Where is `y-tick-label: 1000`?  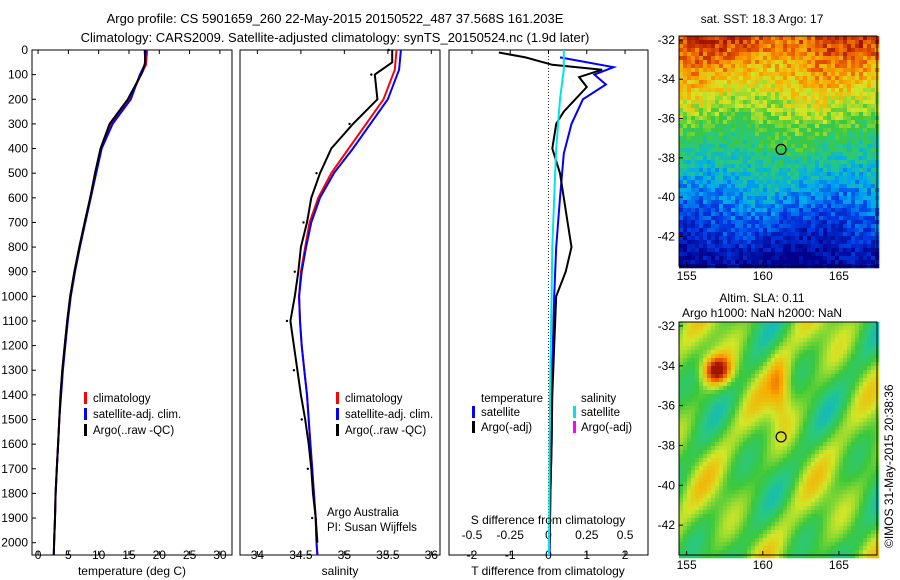 y-tick-label: 1000 is located at coordinates (14, 296).